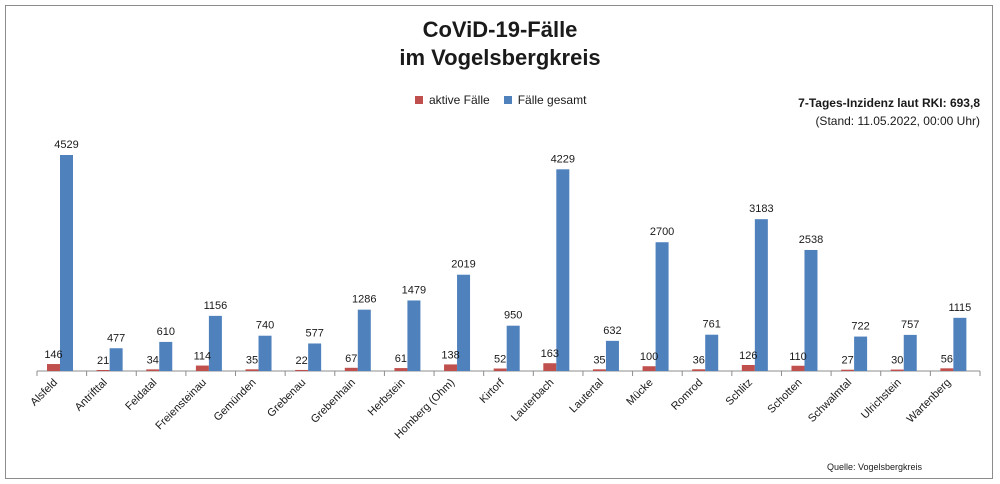 The height and width of the screenshot is (484, 1000). I want to click on x-tick-label-16: Schwalmtal, so click(830, 401).